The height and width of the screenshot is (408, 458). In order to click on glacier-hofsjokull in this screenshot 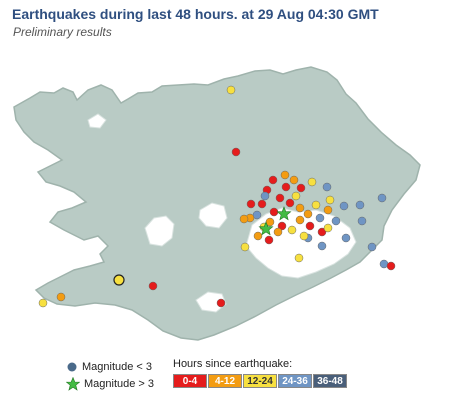, I will do `click(213, 215)`.